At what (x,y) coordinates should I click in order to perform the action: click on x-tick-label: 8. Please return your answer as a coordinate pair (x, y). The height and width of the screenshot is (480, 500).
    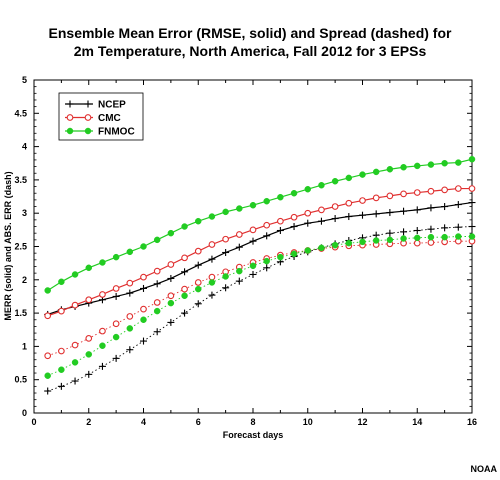
    Looking at the image, I should click on (252, 422).